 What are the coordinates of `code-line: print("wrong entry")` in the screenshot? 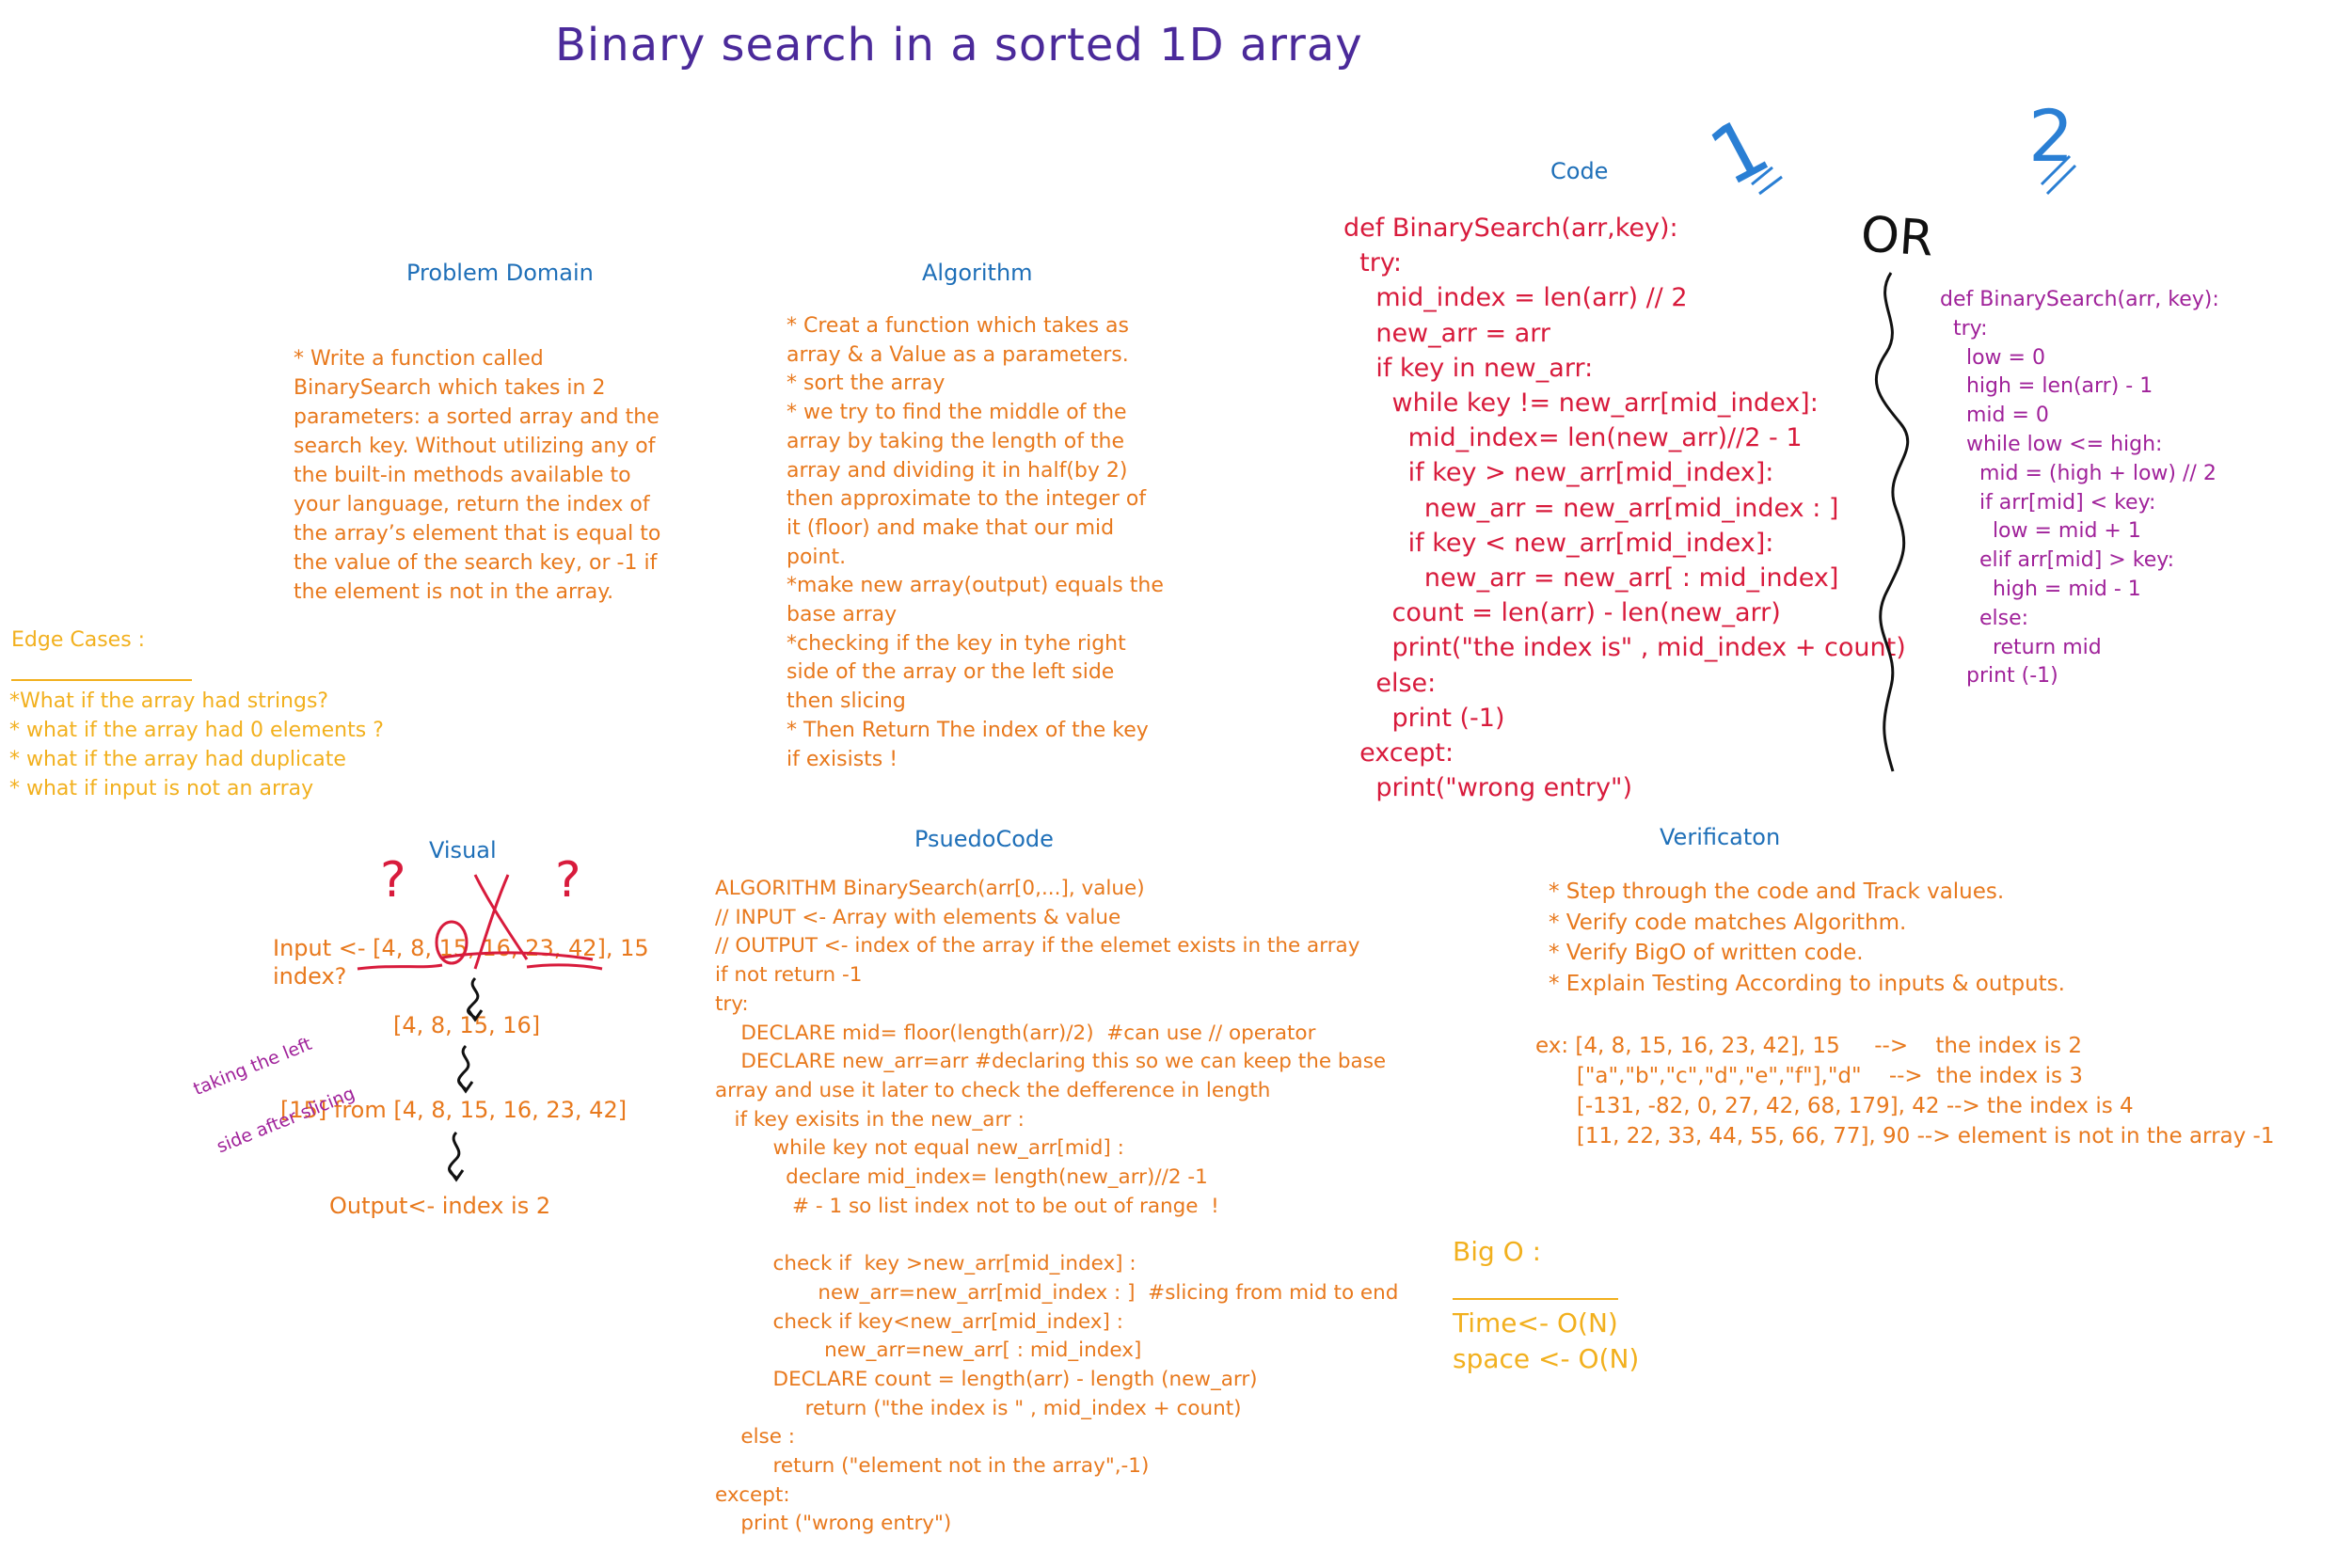 It's located at (1488, 788).